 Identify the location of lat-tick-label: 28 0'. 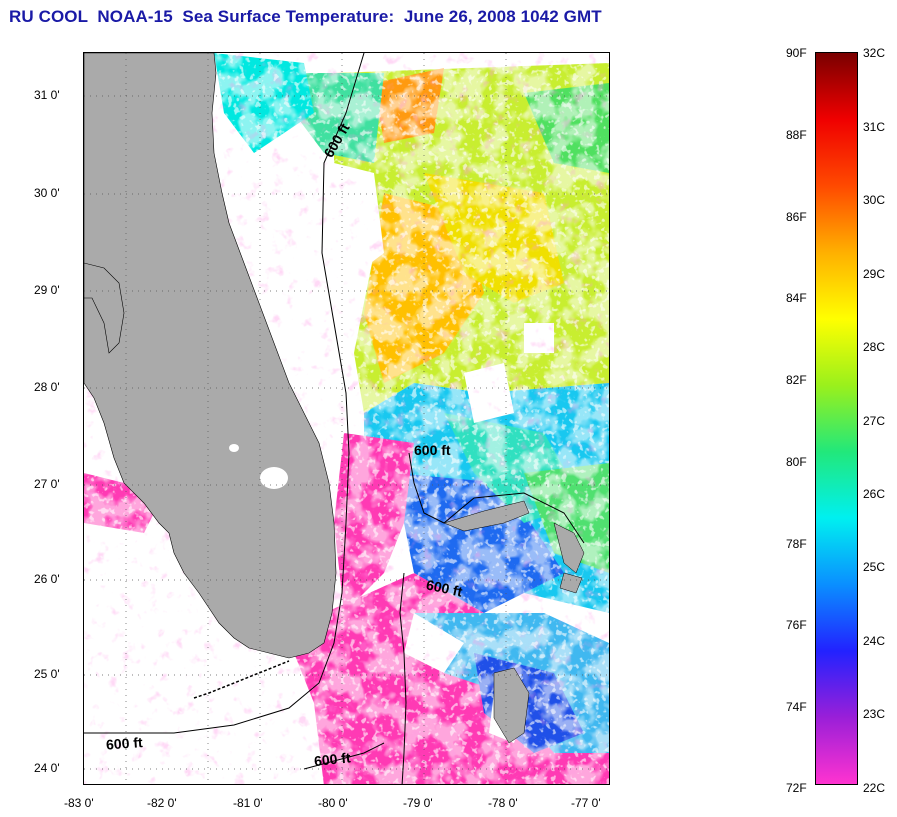
(47, 387).